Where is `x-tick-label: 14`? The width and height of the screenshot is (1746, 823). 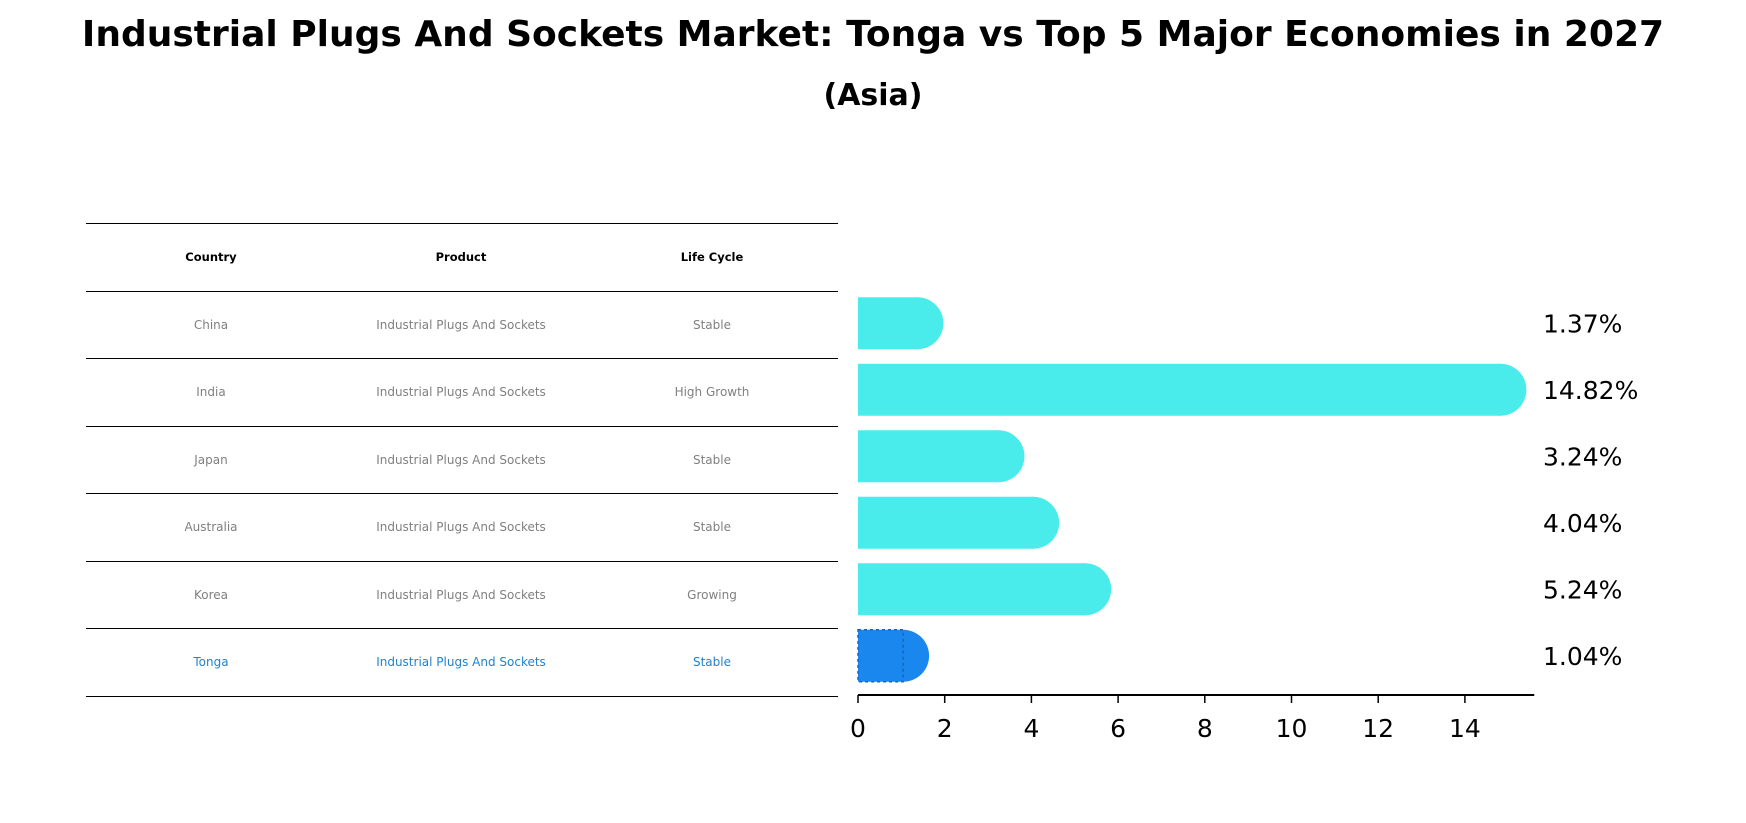 x-tick-label: 14 is located at coordinates (1465, 728).